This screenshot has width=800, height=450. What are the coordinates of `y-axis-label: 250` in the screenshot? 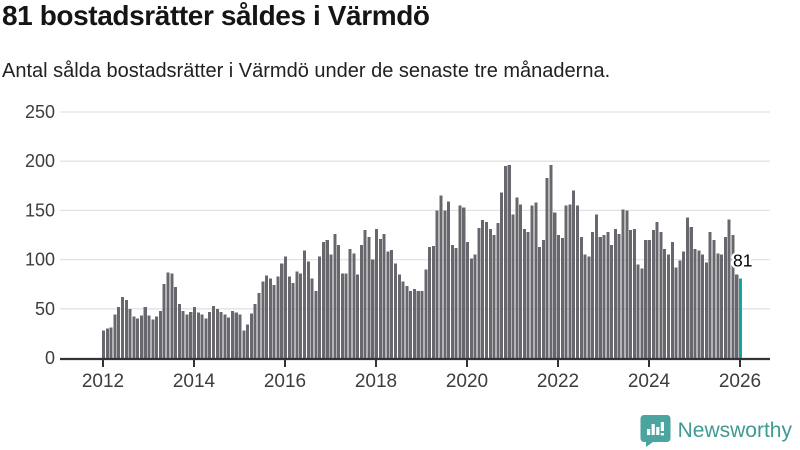 It's located at (40, 112).